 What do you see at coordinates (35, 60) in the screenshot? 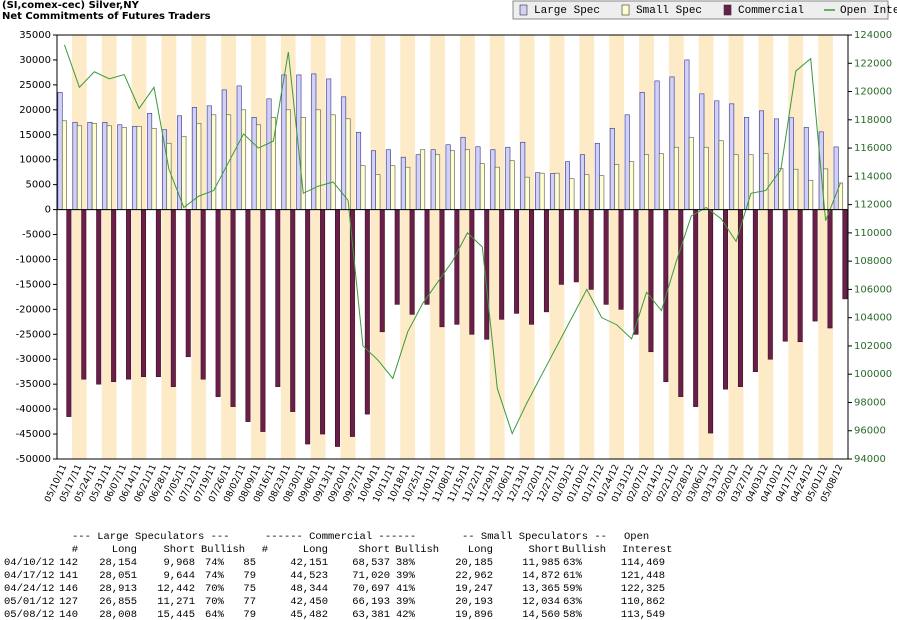
I see `y-tick-label: 30000` at bounding box center [35, 60].